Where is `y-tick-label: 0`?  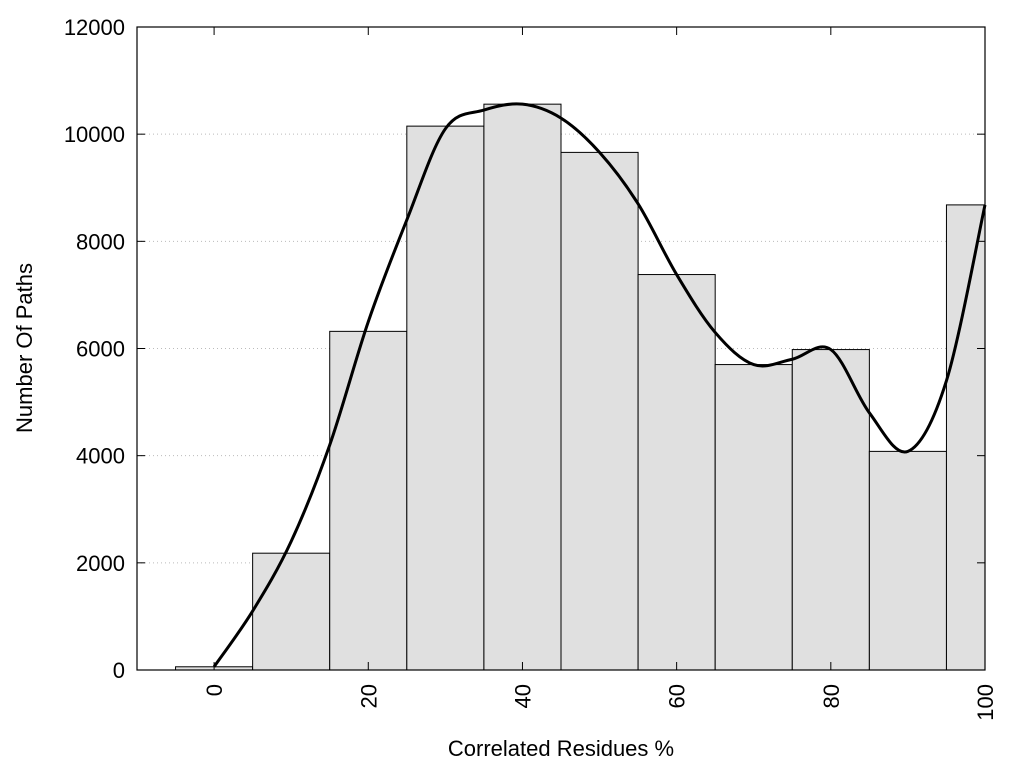 y-tick-label: 0 is located at coordinates (119, 670).